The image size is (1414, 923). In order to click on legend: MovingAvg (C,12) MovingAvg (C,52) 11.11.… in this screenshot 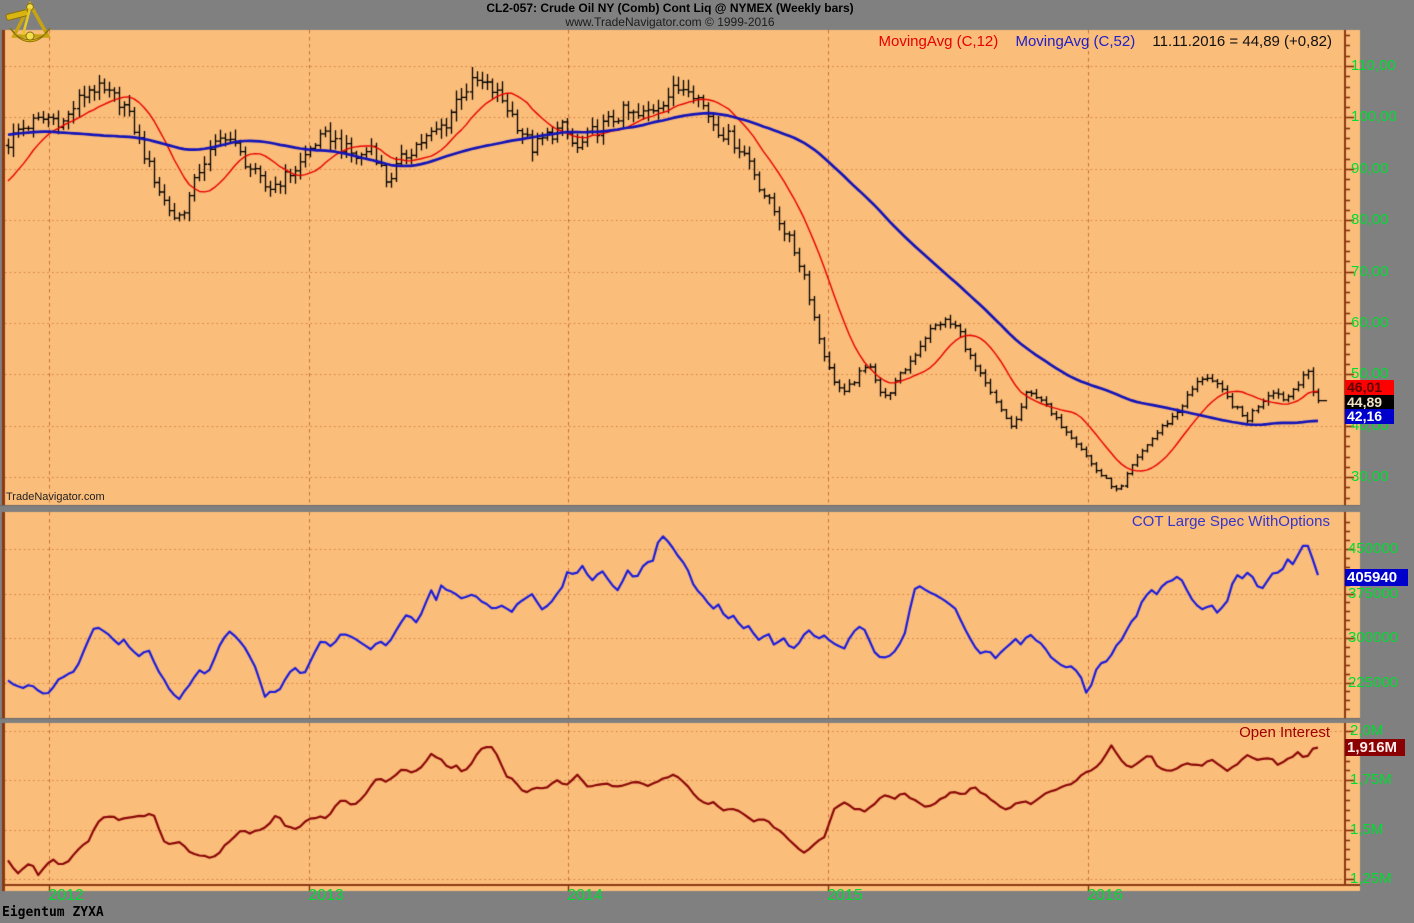, I will do `click(1106, 41)`.